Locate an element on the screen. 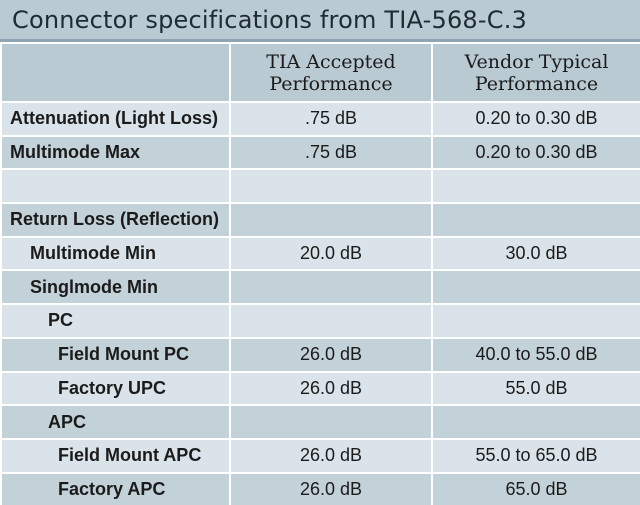 This screenshot has width=640, height=505. row-label: PC is located at coordinates (115, 321).